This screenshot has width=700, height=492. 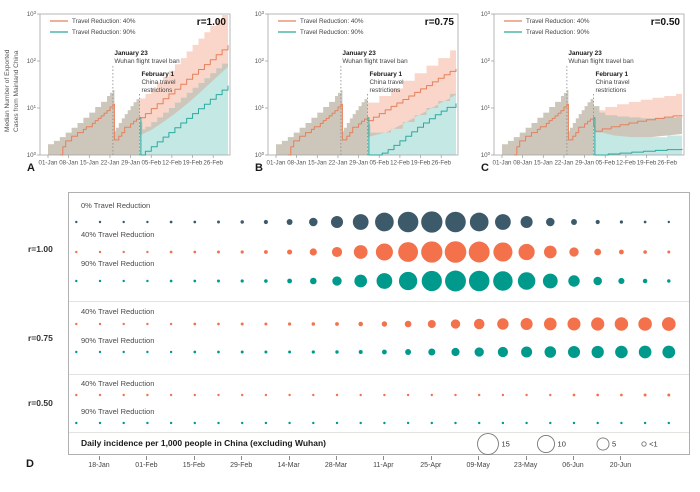 I want to click on y-tick-label: 10², so click(x=486, y=61).